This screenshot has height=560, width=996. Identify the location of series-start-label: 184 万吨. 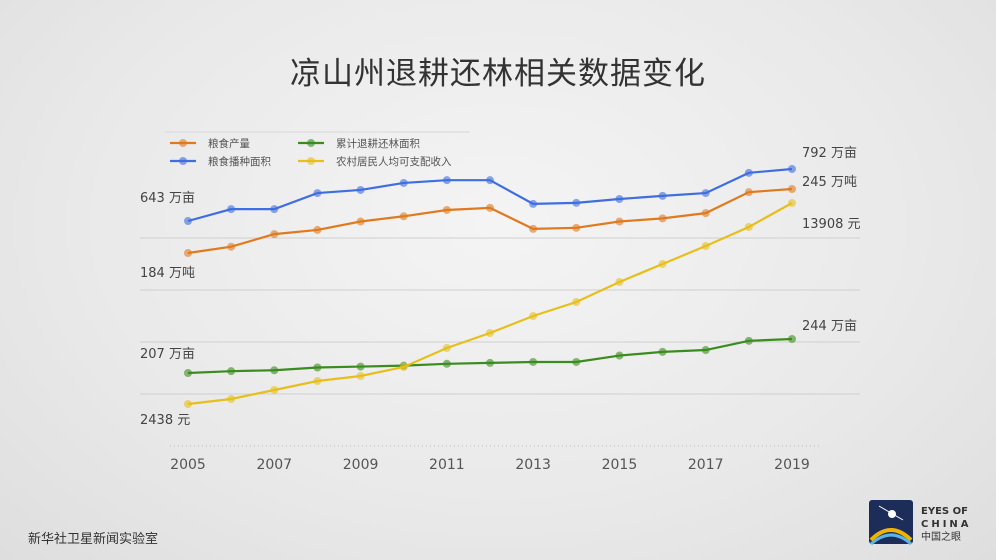
(167, 273).